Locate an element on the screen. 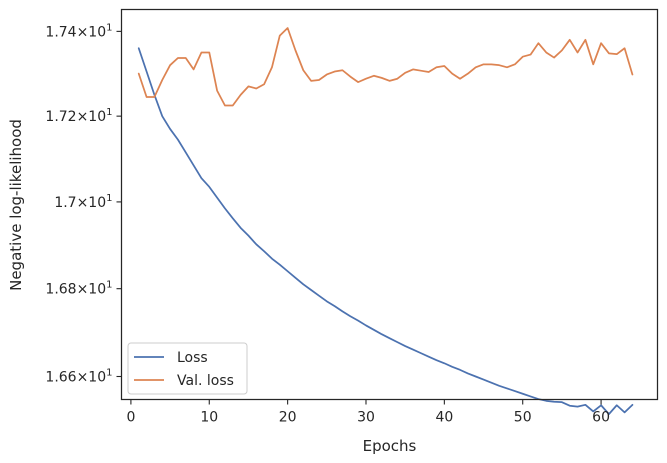 This screenshot has height=463, width=667. series-line-val-loss is located at coordinates (385, 67).